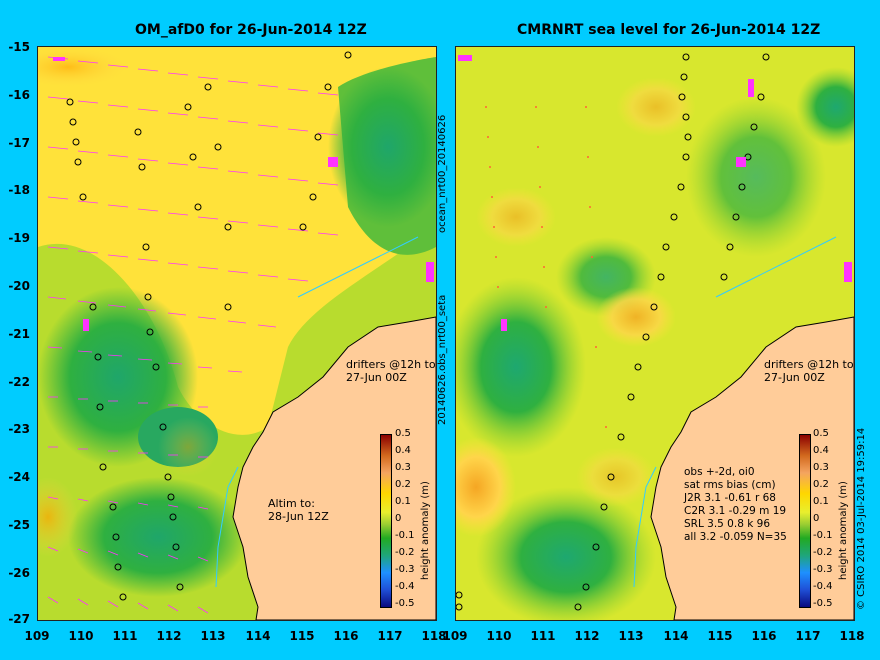 The width and height of the screenshot is (880, 660). I want to click on stats-row: all 3.2 -0.059 N=35, so click(735, 537).